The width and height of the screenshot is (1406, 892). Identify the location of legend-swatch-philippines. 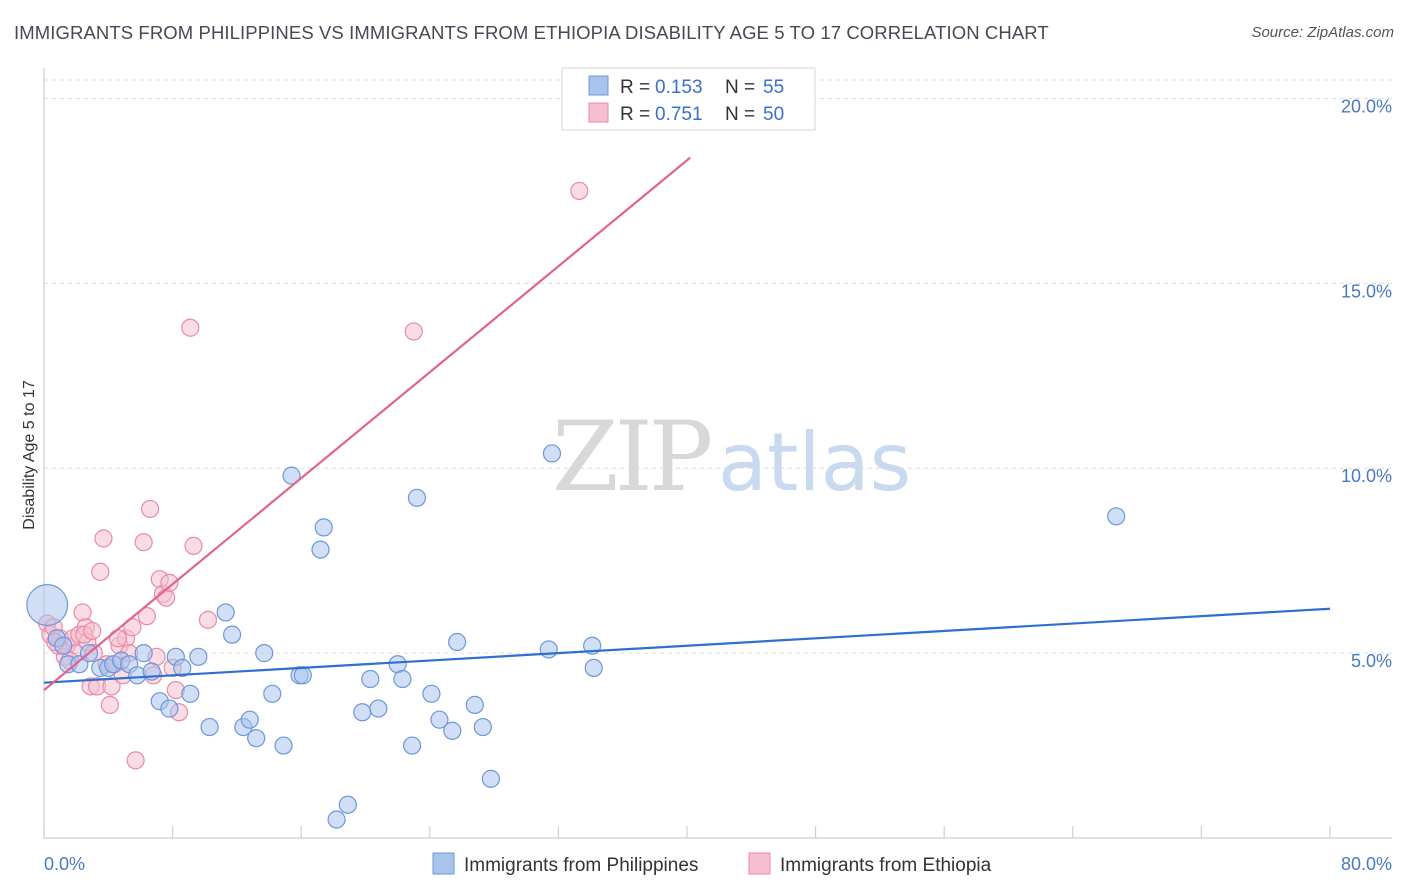
(598, 85).